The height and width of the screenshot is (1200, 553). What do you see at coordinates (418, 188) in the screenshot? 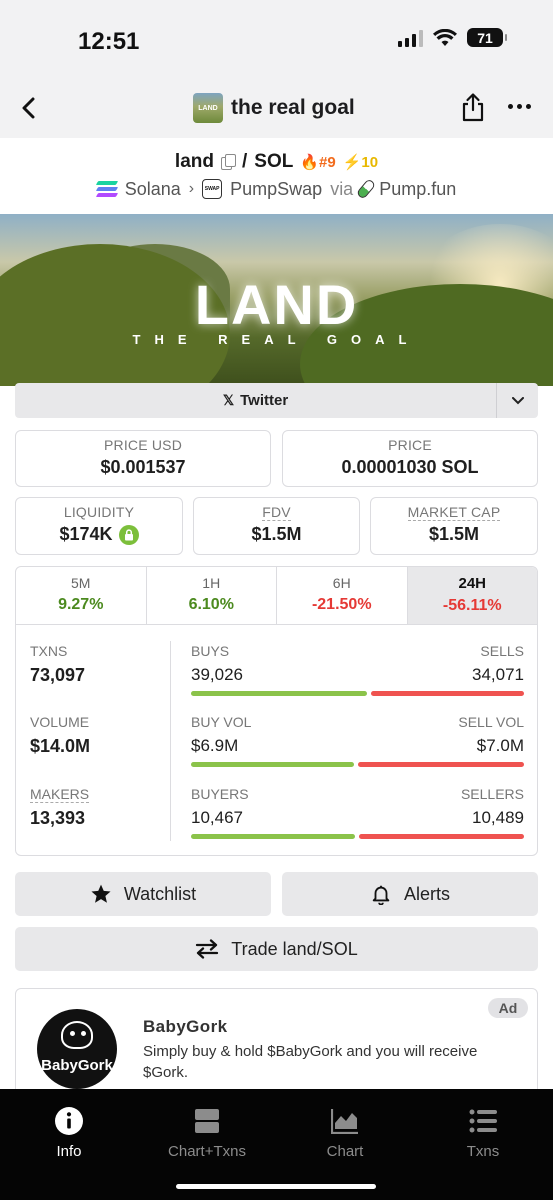
I see `launchpad-link: Pump.fun` at bounding box center [418, 188].